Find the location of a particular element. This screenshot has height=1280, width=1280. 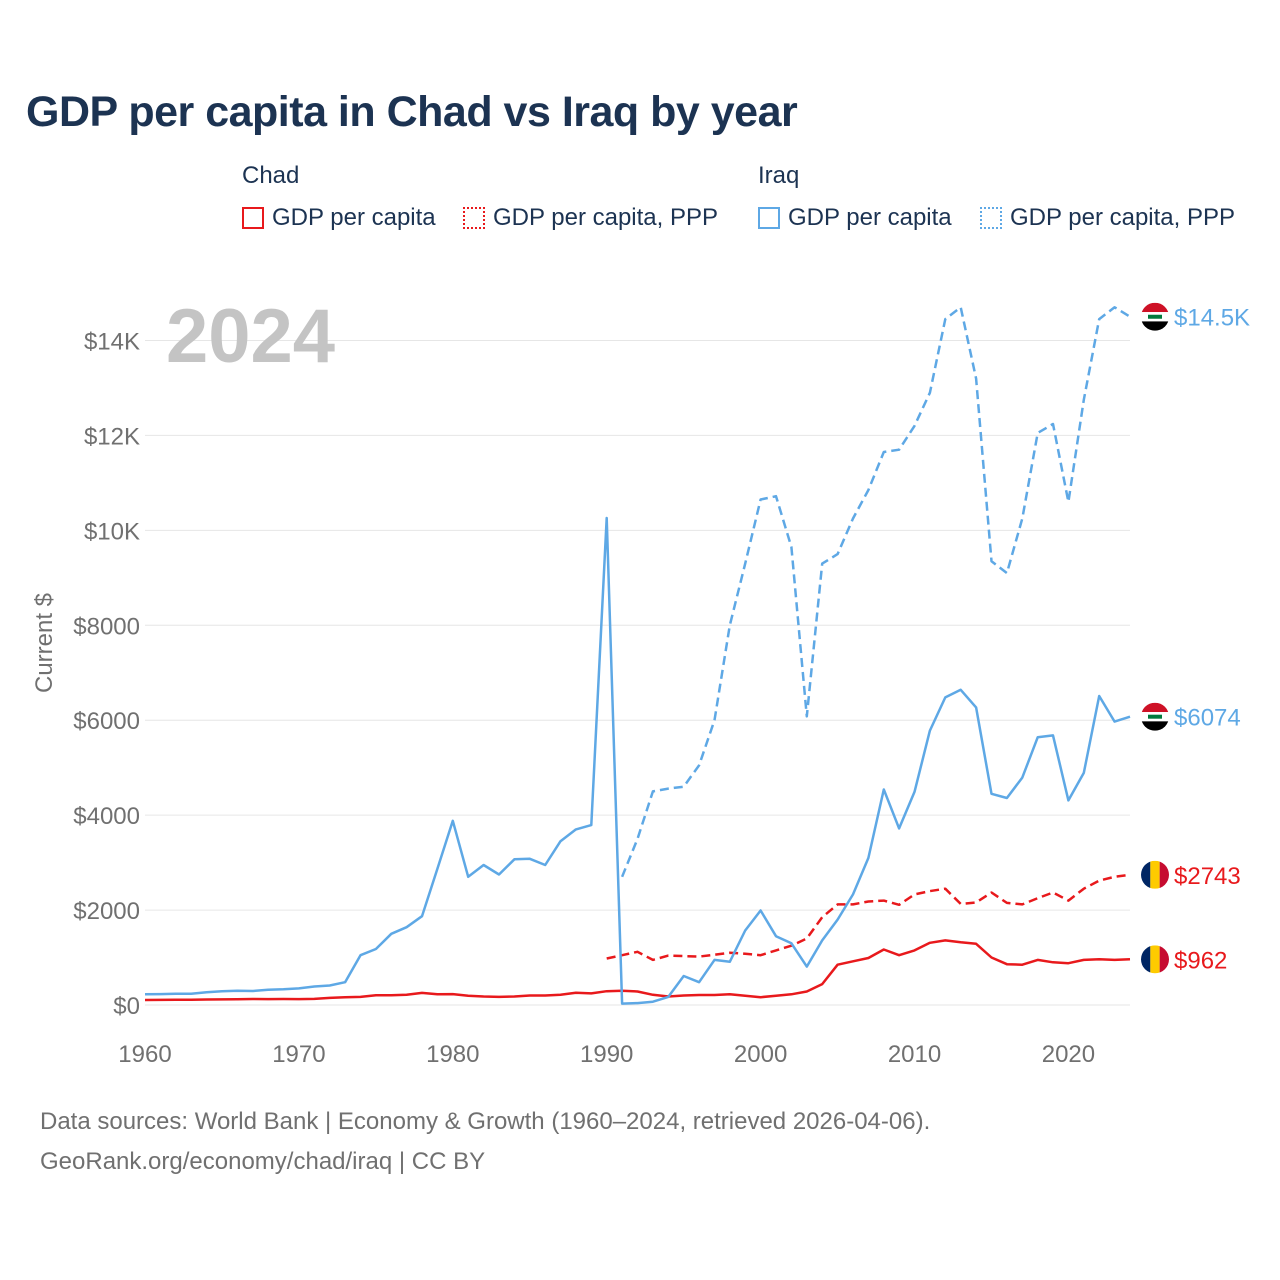

y-axis: $0 $2000 $4000 $6000 $8000 $10K $12K $14K is located at coordinates (106, 674).